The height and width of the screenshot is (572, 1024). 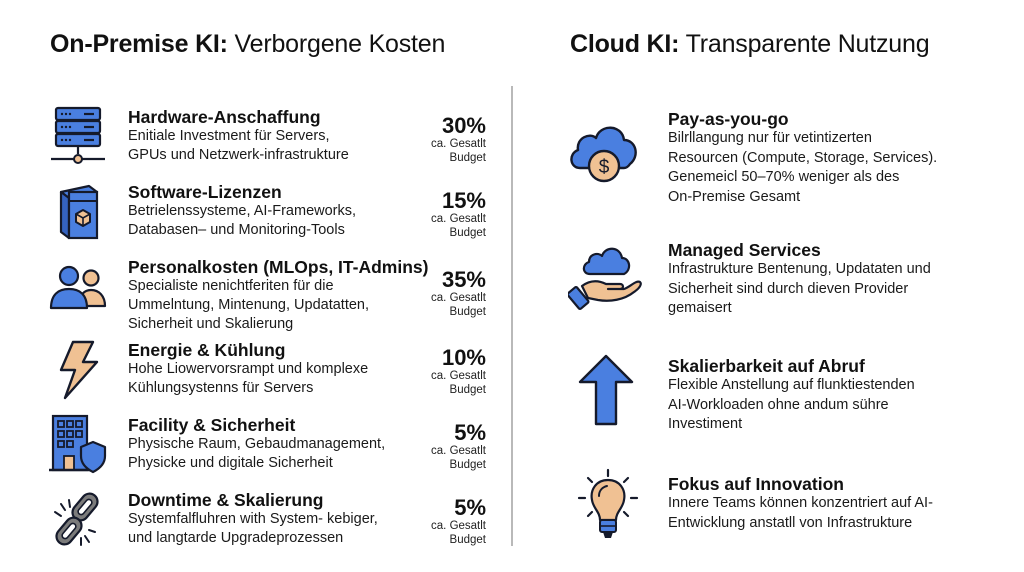 I want to click on column-divider, so click(x=512, y=316).